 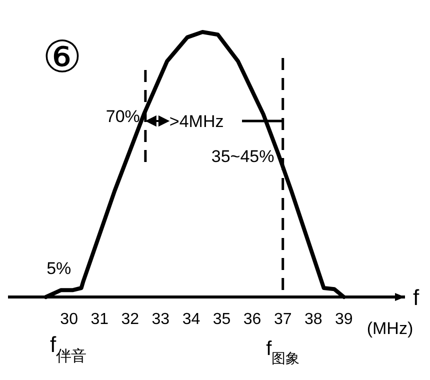 I want to click on x-tick: 37, so click(x=283, y=319).